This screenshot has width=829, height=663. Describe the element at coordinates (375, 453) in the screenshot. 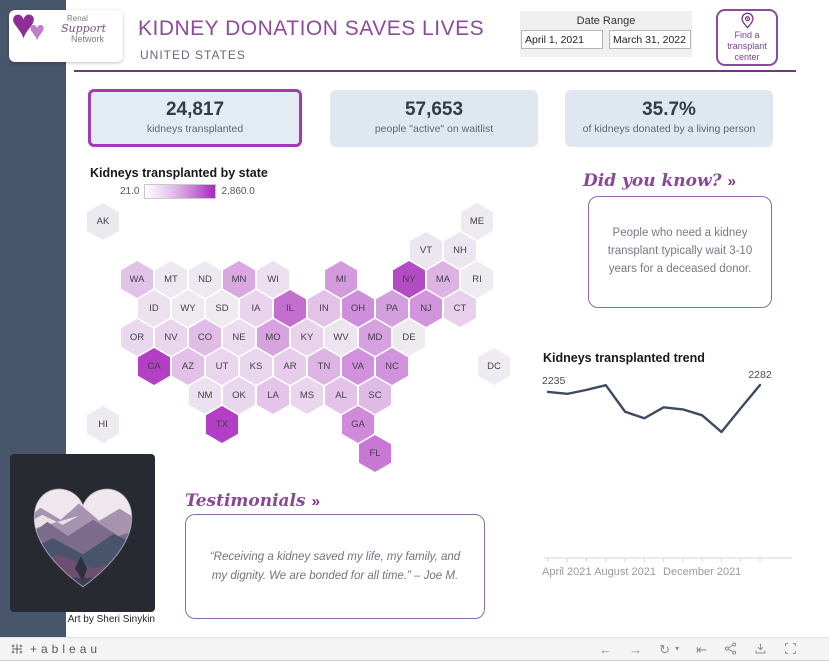

I see `state-hex-FL: FL` at that location.